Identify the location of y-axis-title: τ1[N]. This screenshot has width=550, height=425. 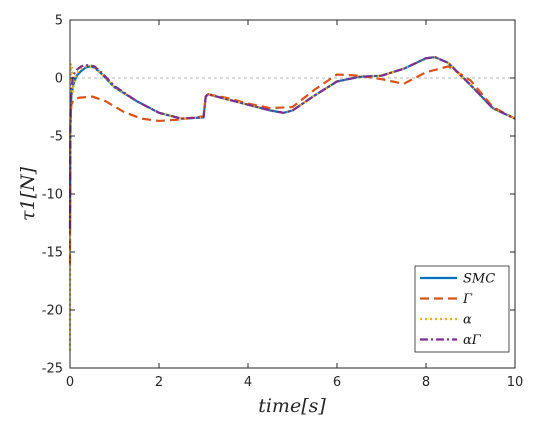
(28, 193).